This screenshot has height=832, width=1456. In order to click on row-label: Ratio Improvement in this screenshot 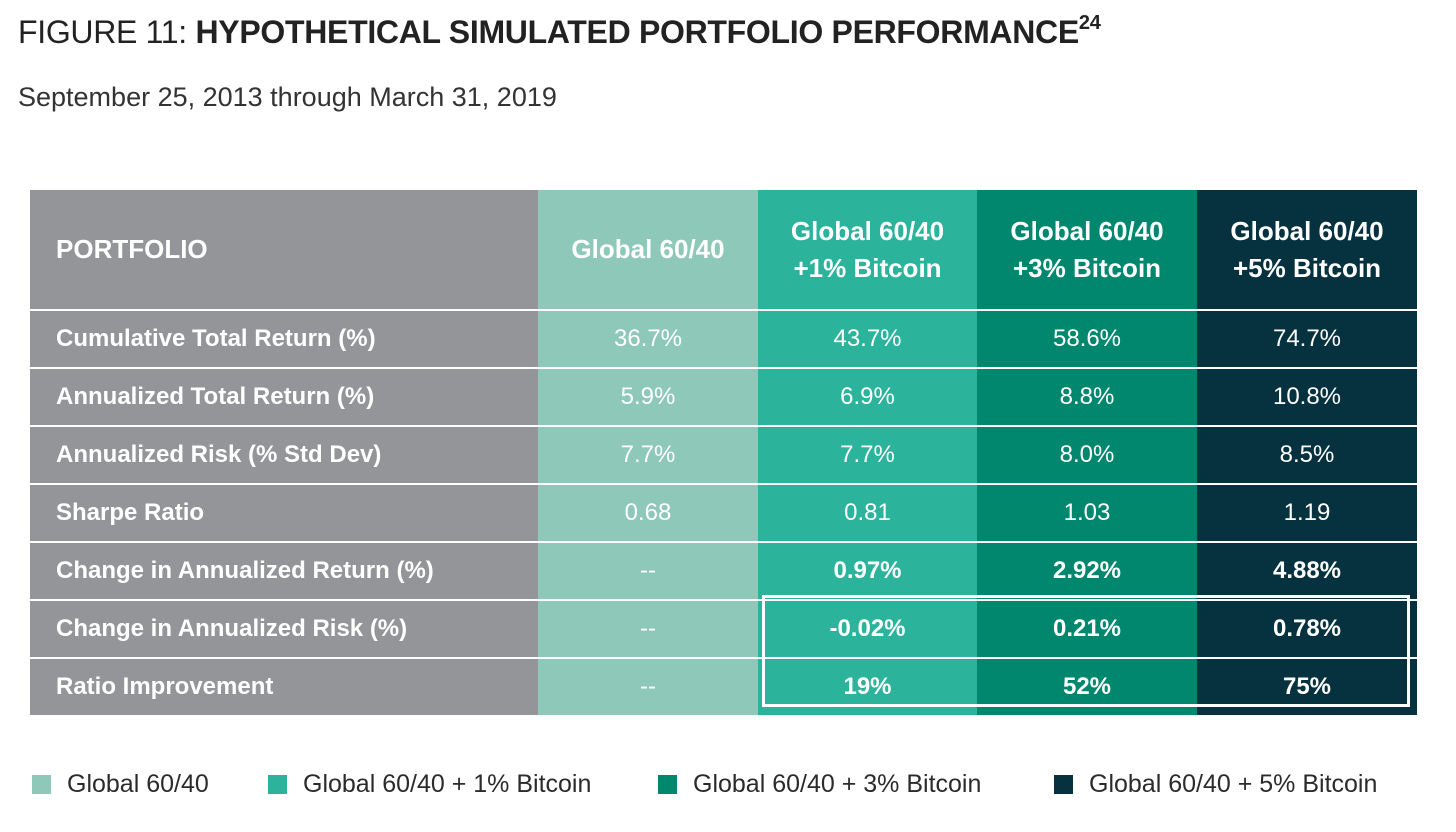, I will do `click(284, 686)`.